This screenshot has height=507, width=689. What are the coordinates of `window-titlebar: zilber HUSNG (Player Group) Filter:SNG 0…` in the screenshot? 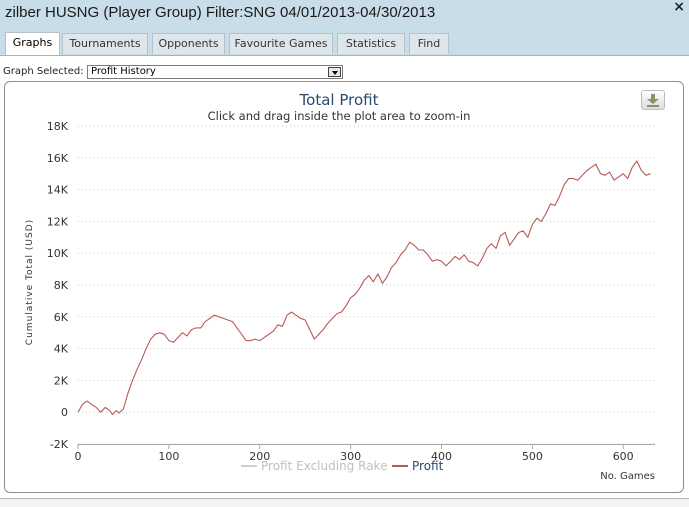 It's located at (344, 15).